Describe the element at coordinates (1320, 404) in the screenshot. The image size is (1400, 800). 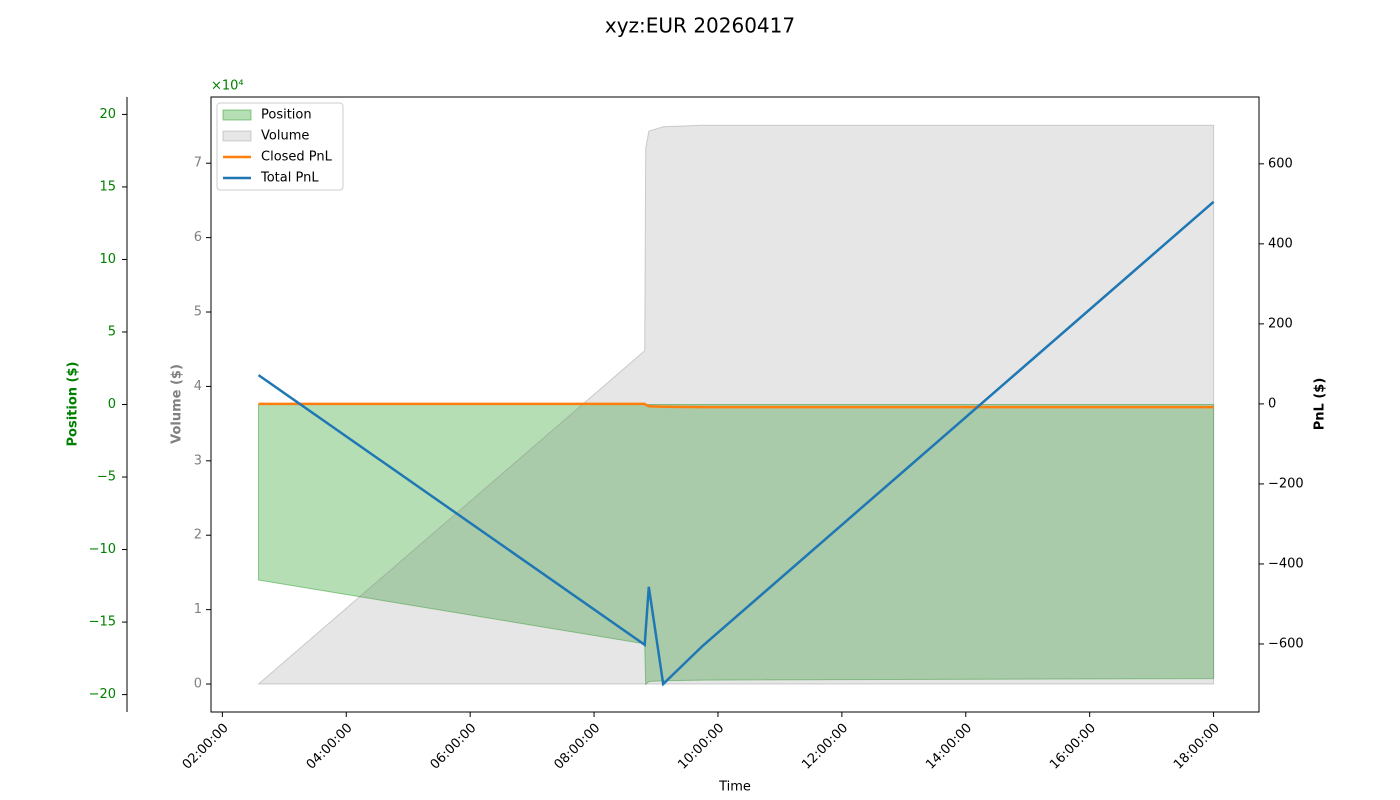
I see `y2-axis-label: PnL ($)` at that location.